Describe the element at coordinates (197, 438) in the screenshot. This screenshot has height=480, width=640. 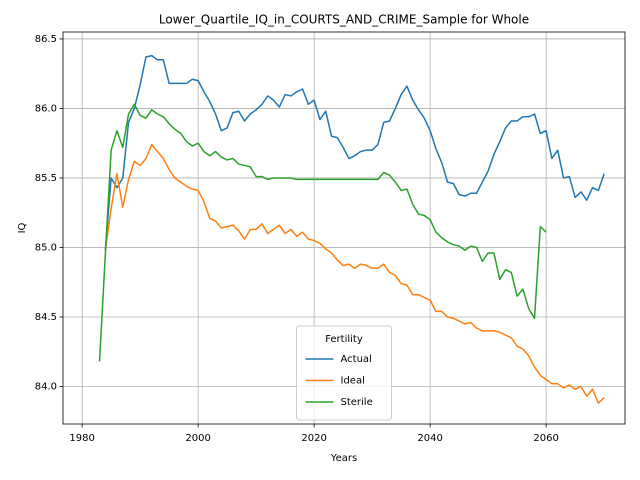
I see `x-tick-label: 2000` at that location.